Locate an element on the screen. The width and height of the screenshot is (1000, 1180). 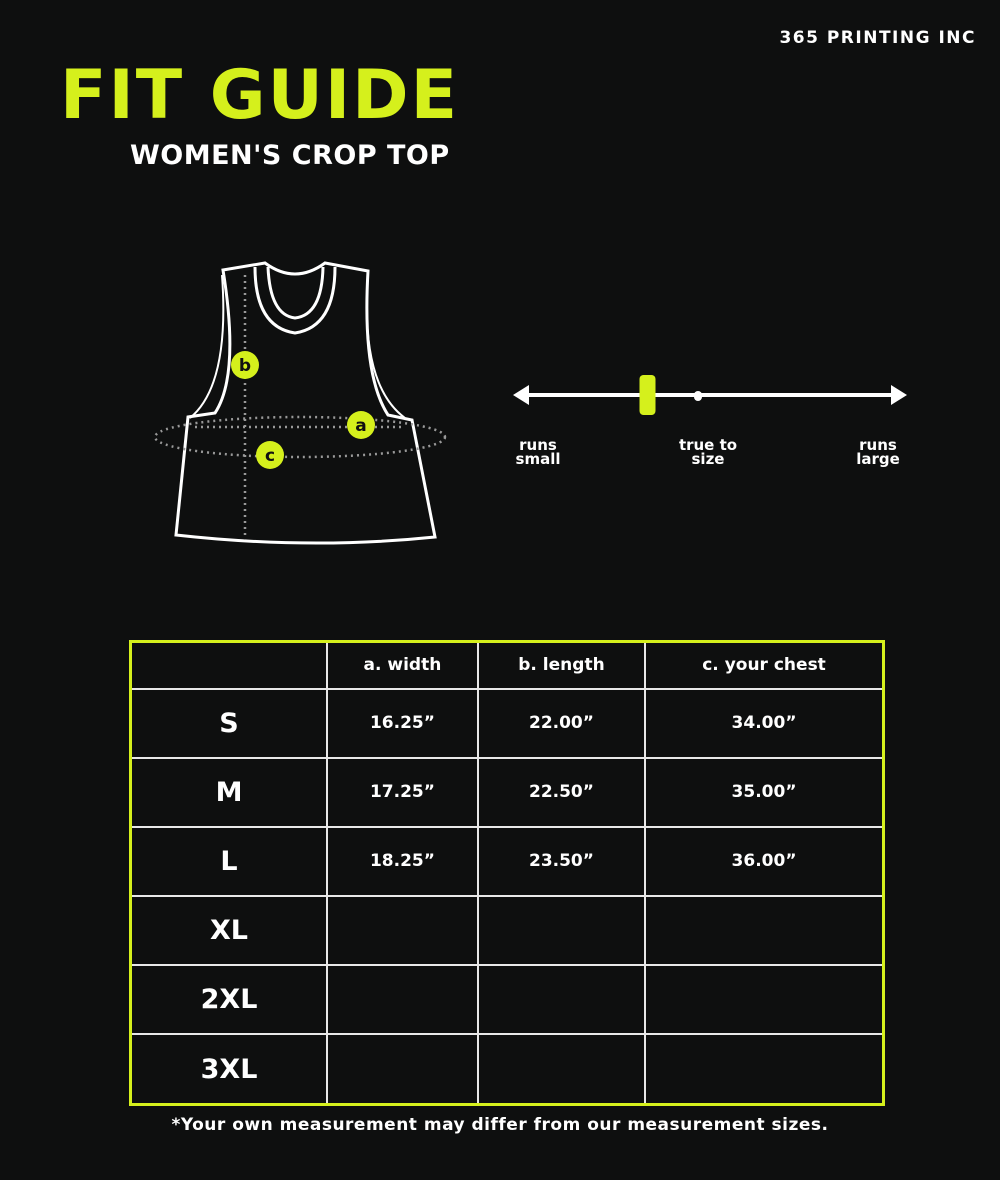
table-row: L 18.25” 23.50” 36.00” is located at coordinates (507, 861).